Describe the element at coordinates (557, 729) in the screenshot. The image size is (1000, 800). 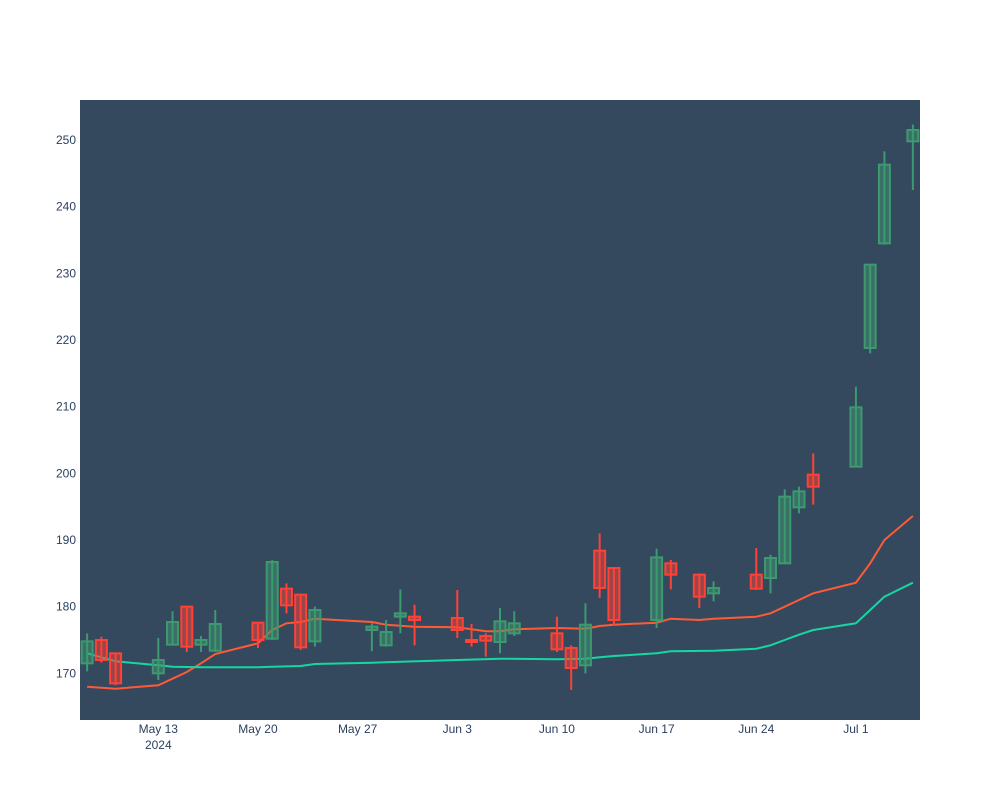
I see `x-tick-label: Jun 10` at that location.